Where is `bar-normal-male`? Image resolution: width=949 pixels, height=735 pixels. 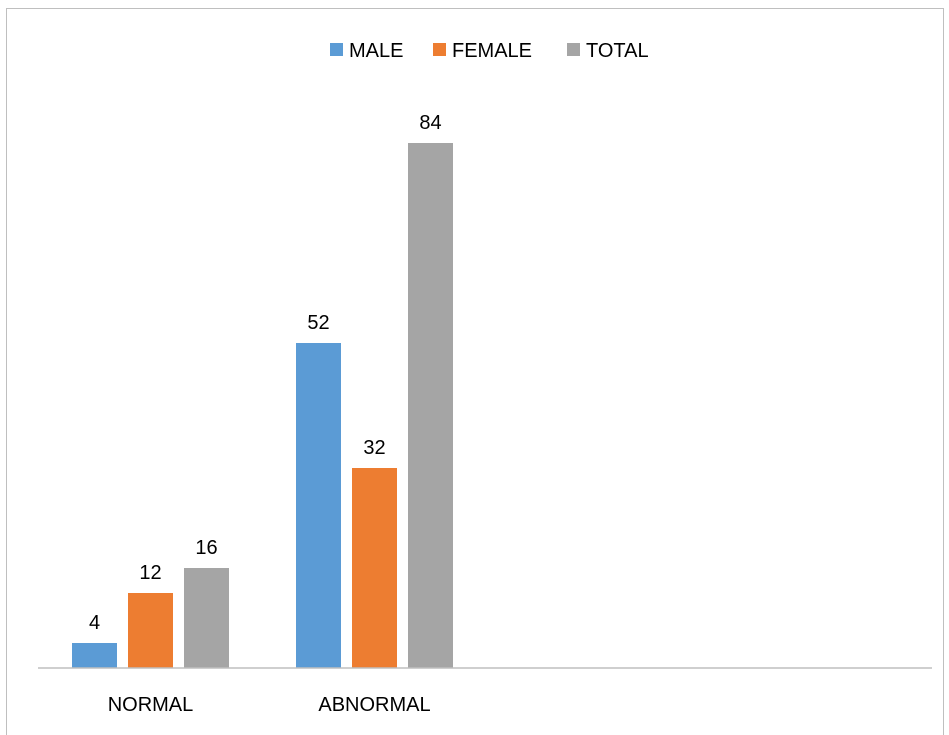 bar-normal-male is located at coordinates (94, 655).